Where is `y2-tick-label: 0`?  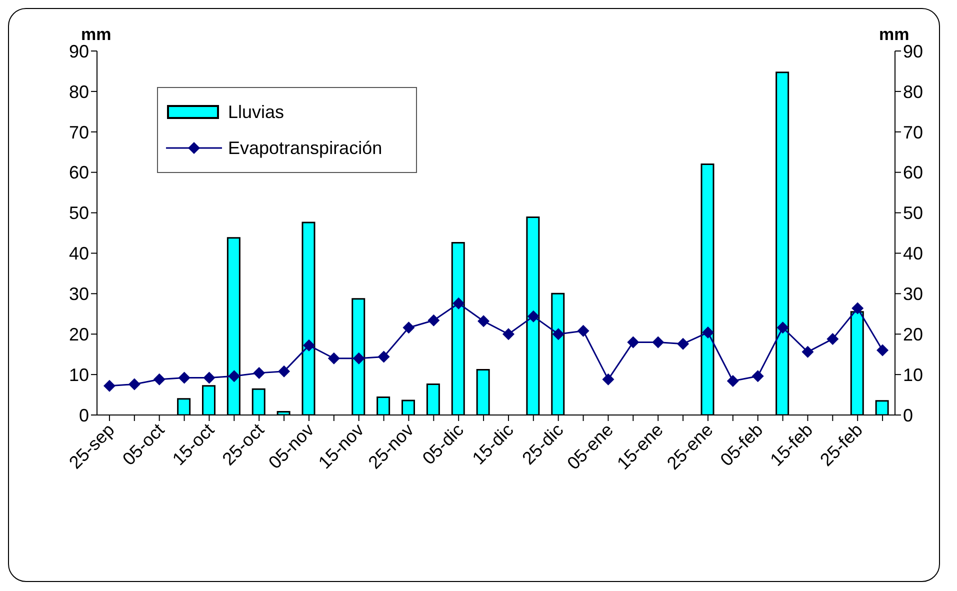 y2-tick-label: 0 is located at coordinates (908, 415).